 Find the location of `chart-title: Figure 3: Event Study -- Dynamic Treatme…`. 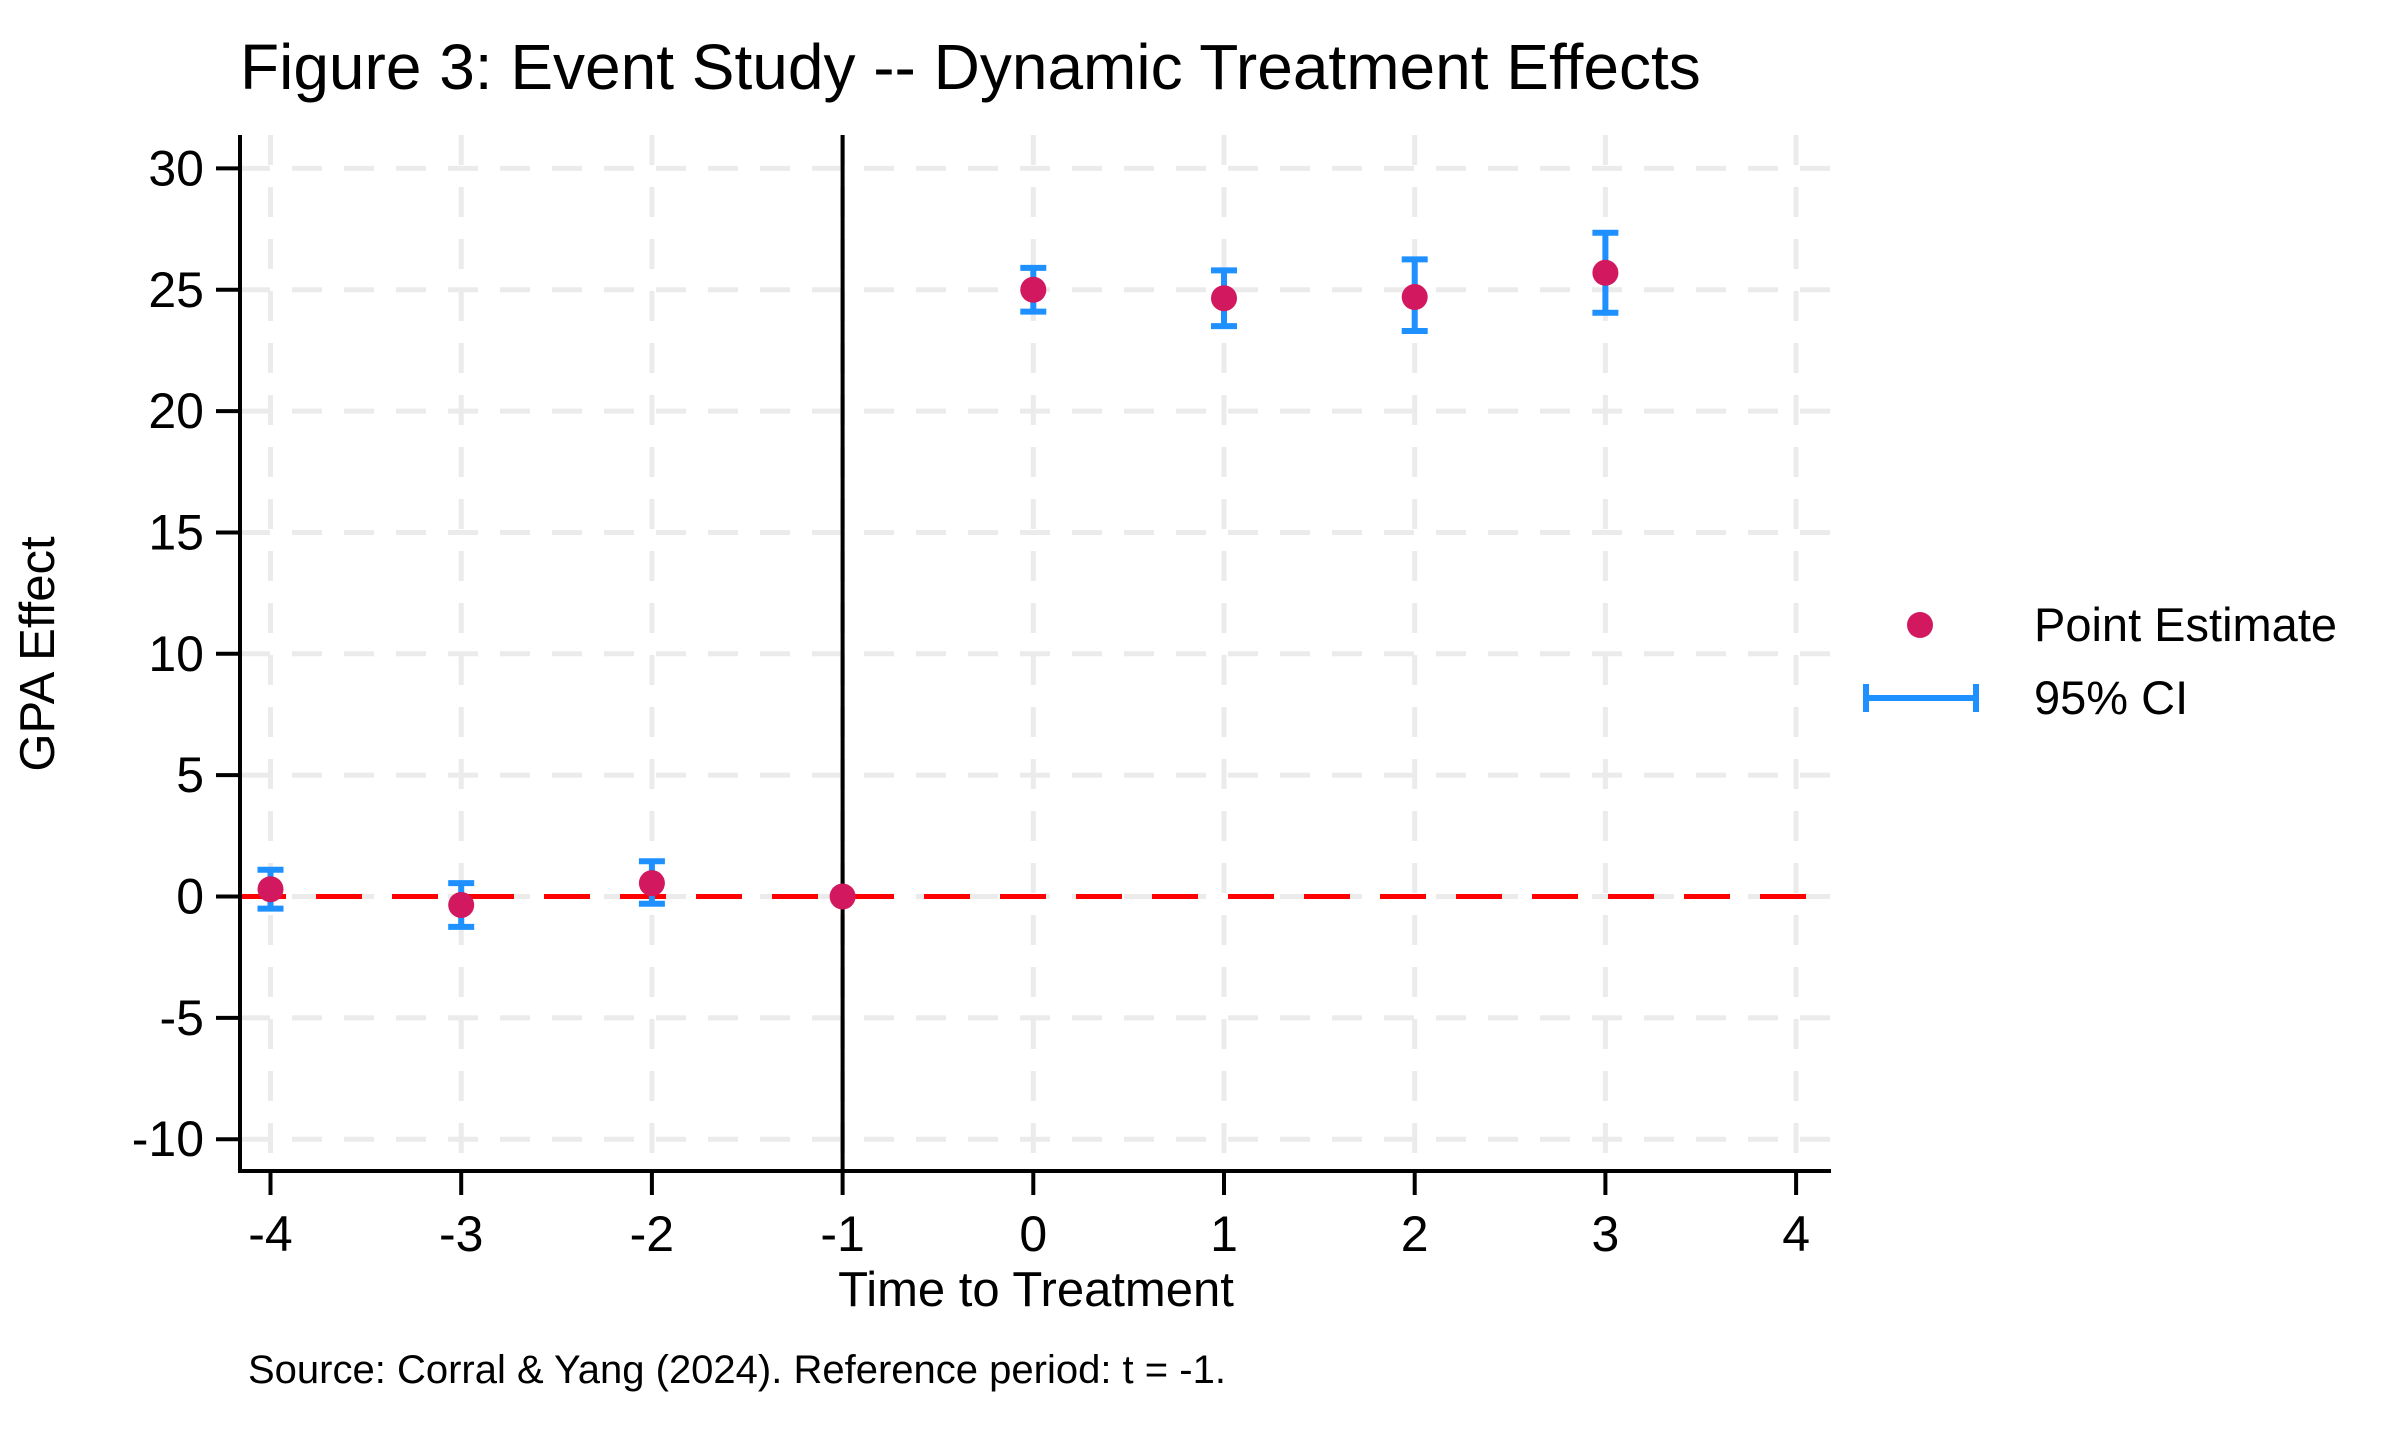

chart-title: Figure 3: Event Study -- Dynamic Treatme… is located at coordinates (970, 67).